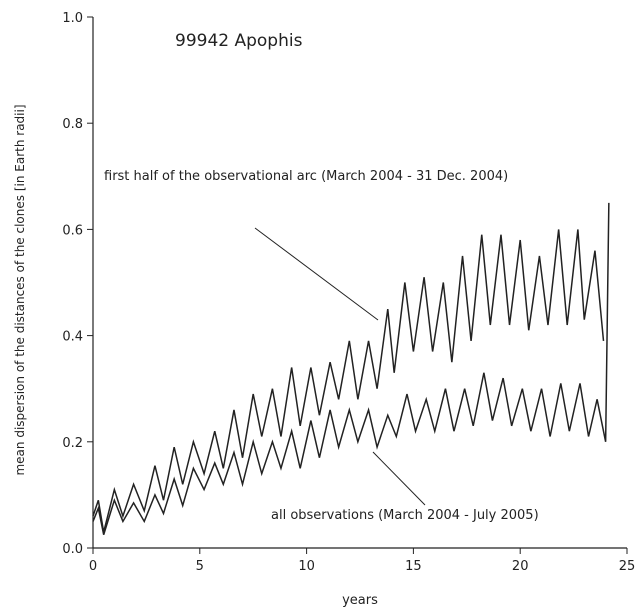 The height and width of the screenshot is (614, 635). I want to click on x-tick-label: 5, so click(200, 566).